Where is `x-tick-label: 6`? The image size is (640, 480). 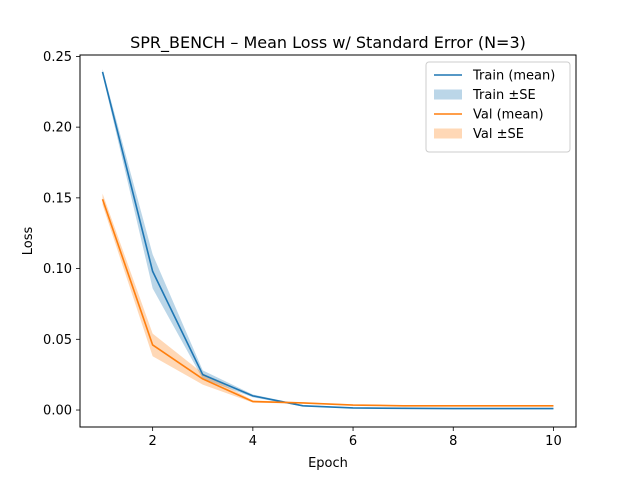 x-tick-label: 6 is located at coordinates (353, 441).